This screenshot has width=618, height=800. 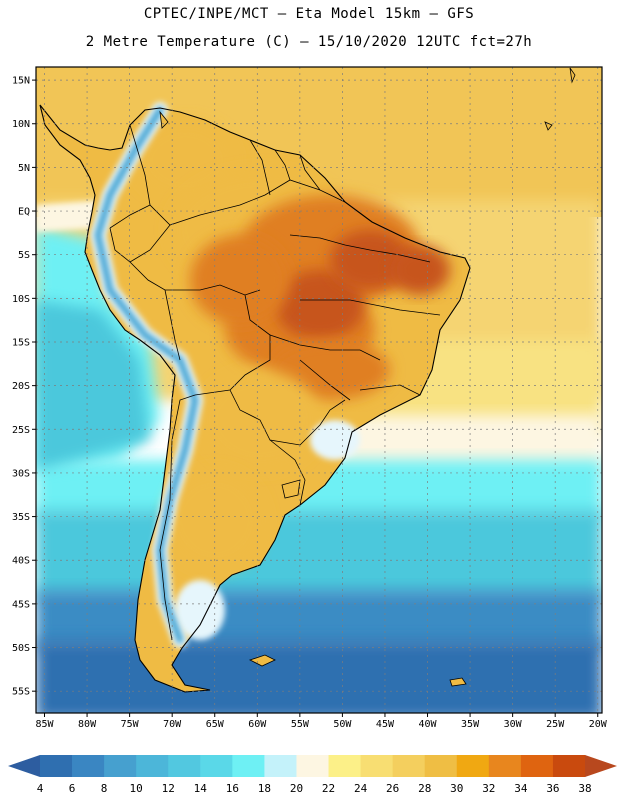 I want to click on lat-tick-label: 5N, so click(x=24, y=168).